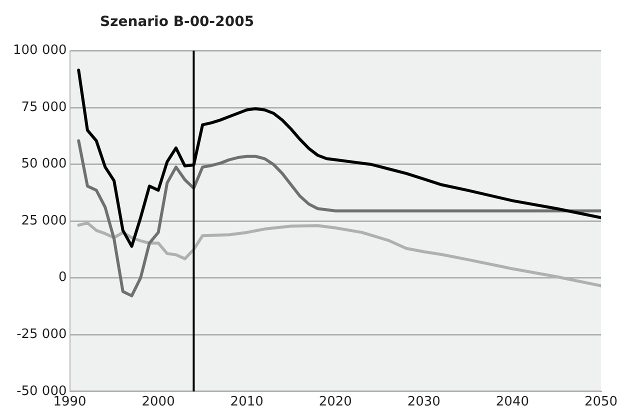 This screenshot has height=418, width=631. What do you see at coordinates (44, 164) in the screenshot?
I see `y-tick-label: 50 000` at bounding box center [44, 164].